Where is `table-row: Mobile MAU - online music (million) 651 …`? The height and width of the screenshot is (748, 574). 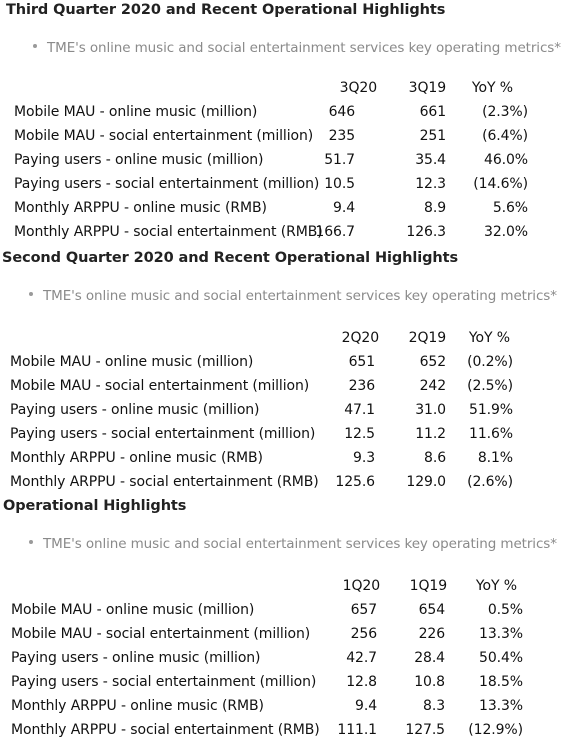
table-row: Mobile MAU - online music (million) 651 … is located at coordinates (287, 366).